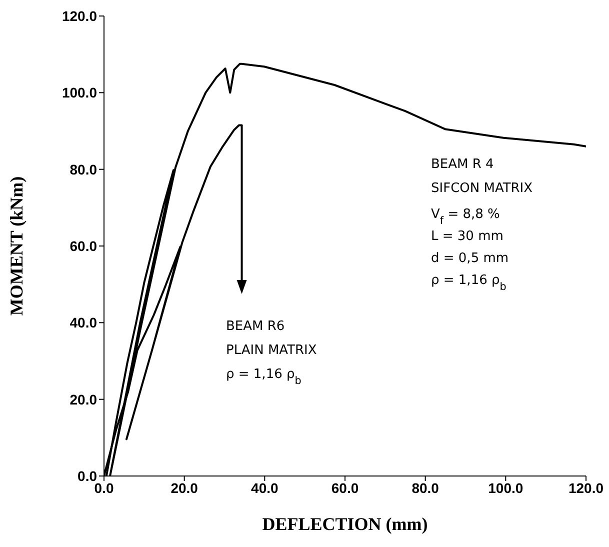 This screenshot has height=547, width=609. I want to click on text: BEAM R 4 SIFCON MATRIX V$_{f}$ = 8,8 % L = 30 mm d = 0,5 mm ρ = 1,16 ρ$_{b}$, so click(482, 225).